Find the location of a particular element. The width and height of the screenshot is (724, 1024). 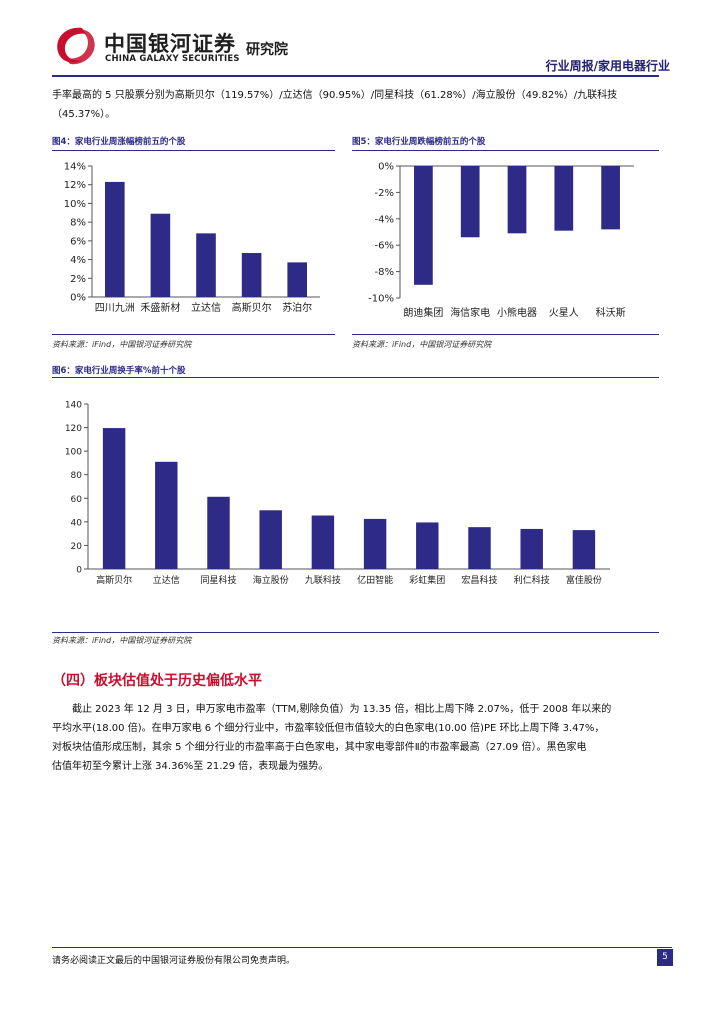

fig5-caption: 图5：家电行业周跌幅榜前五的个股 is located at coordinates (418, 141).